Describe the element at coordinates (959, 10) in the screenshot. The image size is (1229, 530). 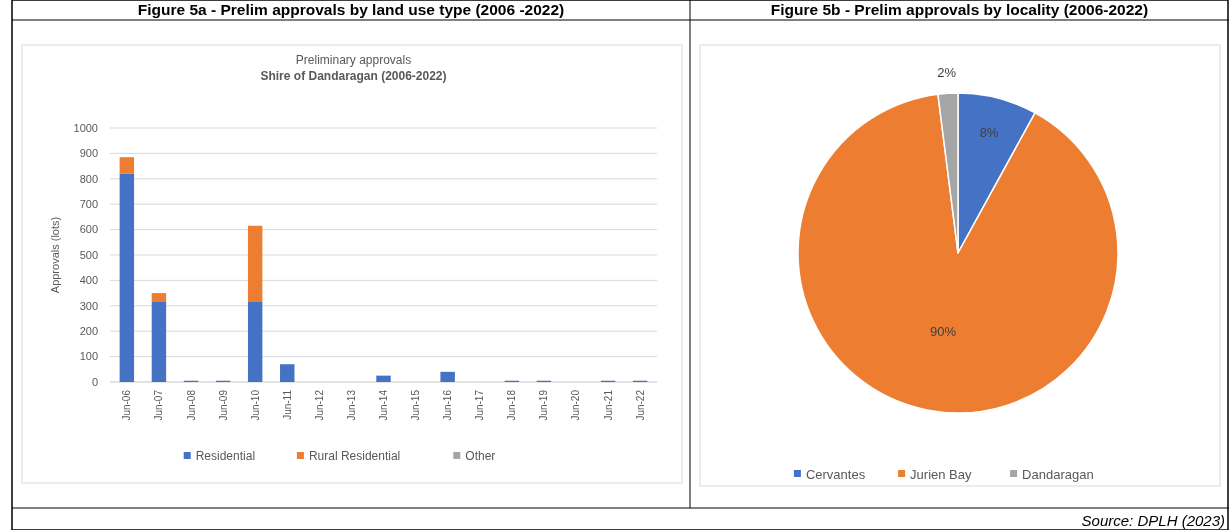
I see `chart-title: Figure 5b - Prelim approvals by locality (2006-2022)` at that location.